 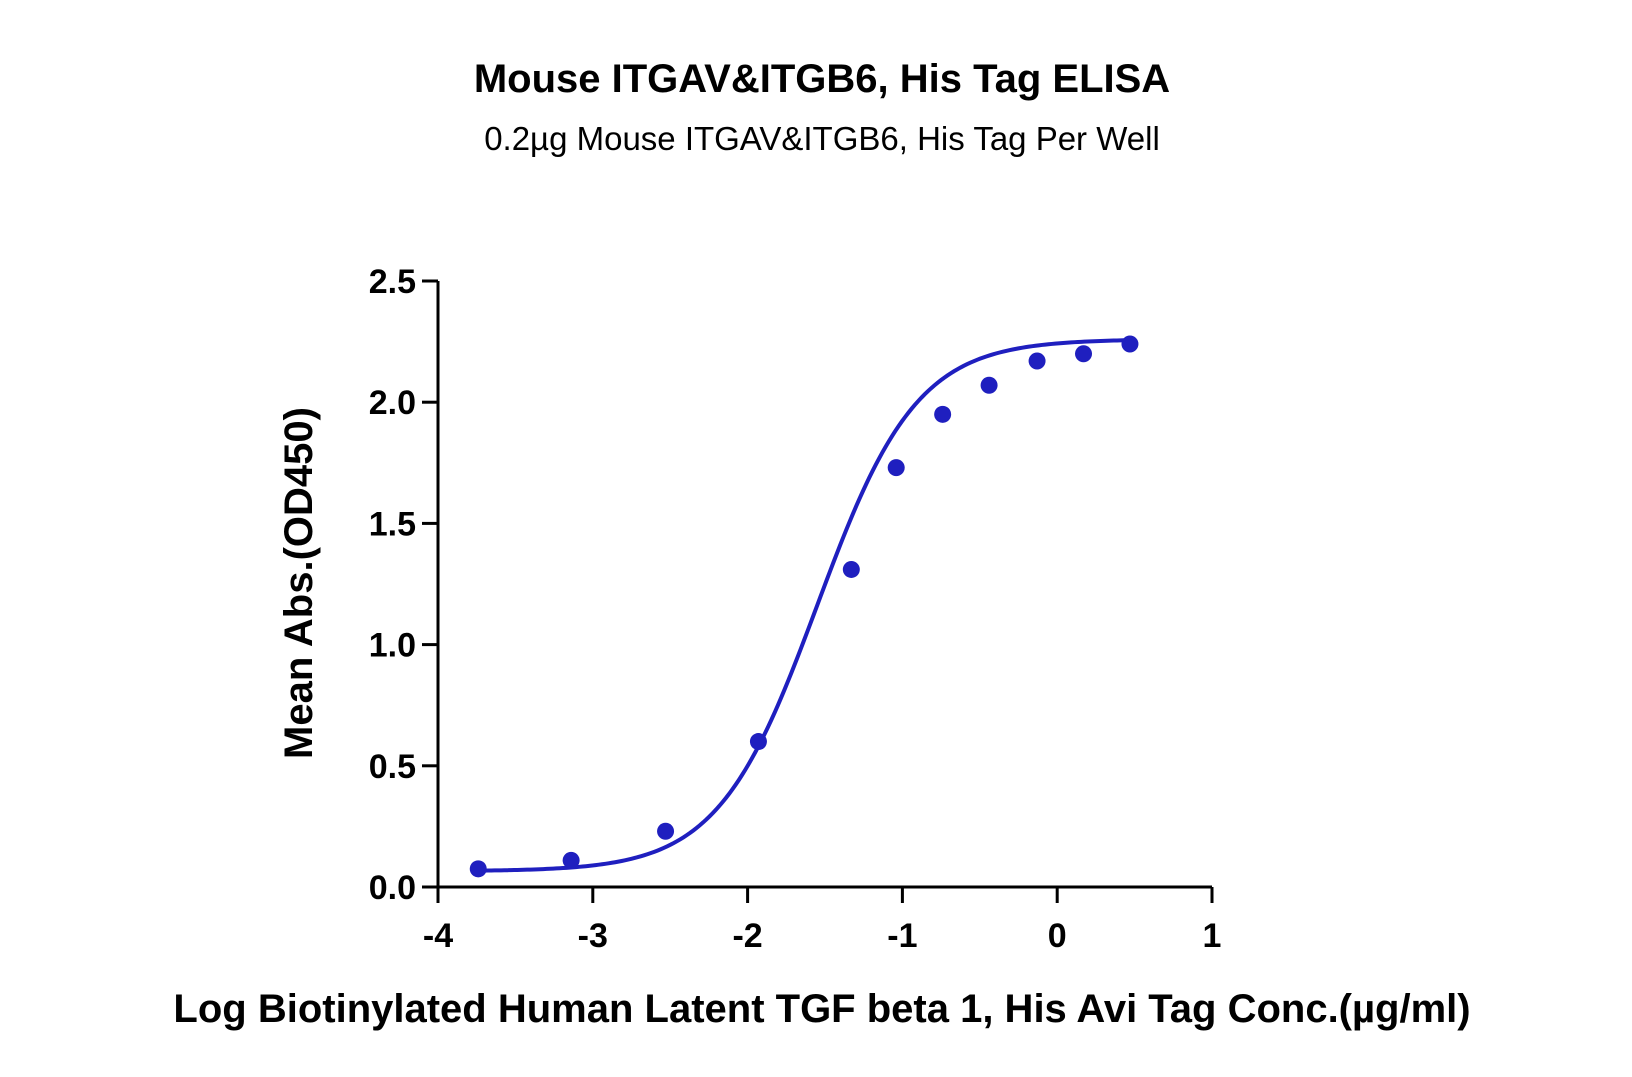 What do you see at coordinates (593, 936) in the screenshot?
I see `x-tick-label: -3` at bounding box center [593, 936].